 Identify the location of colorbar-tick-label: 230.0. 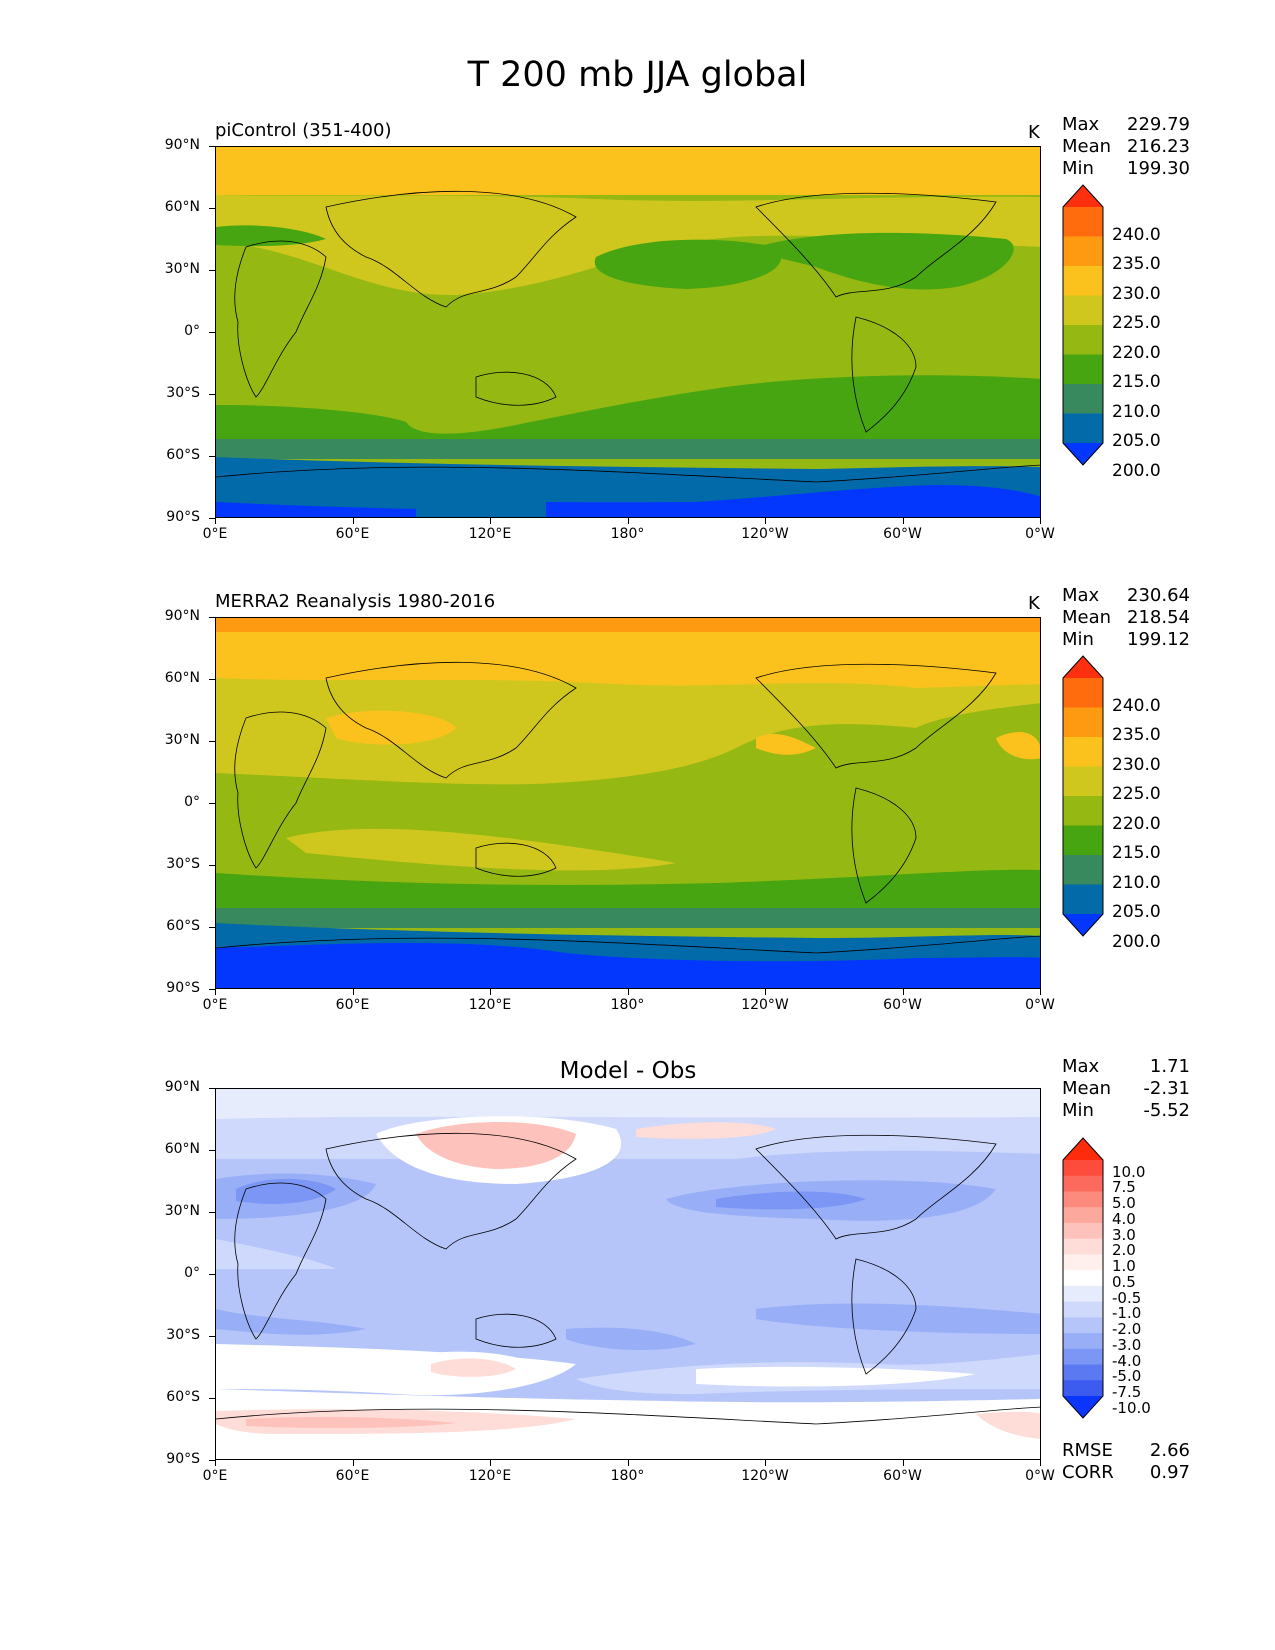
(1136, 293).